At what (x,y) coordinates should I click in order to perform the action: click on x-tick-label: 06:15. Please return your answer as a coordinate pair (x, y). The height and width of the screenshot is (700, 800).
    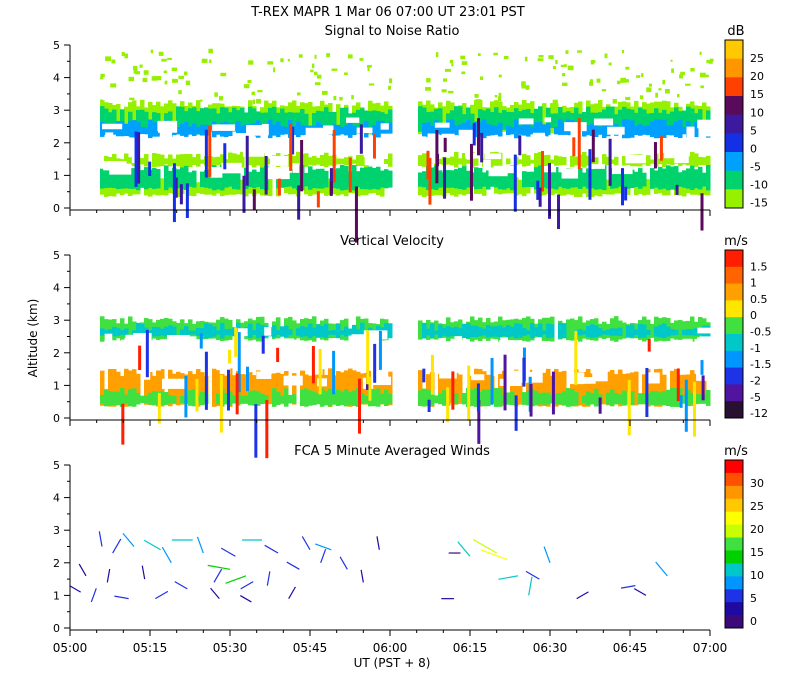
    Looking at the image, I should click on (470, 648).